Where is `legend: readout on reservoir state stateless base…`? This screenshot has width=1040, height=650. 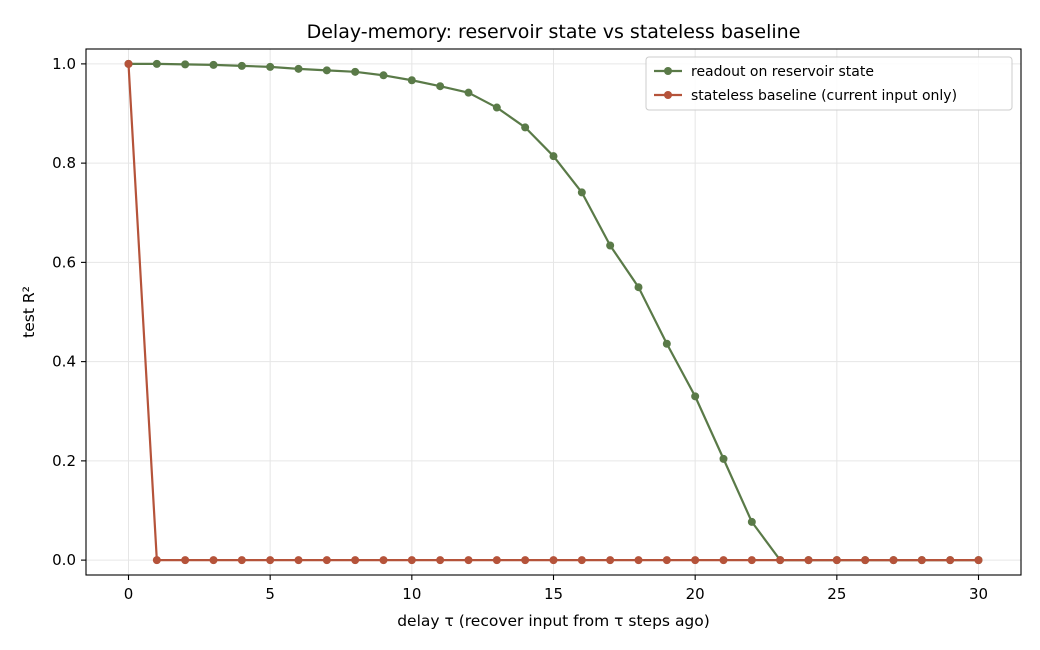 legend: readout on reservoir state stateless base… is located at coordinates (829, 83).